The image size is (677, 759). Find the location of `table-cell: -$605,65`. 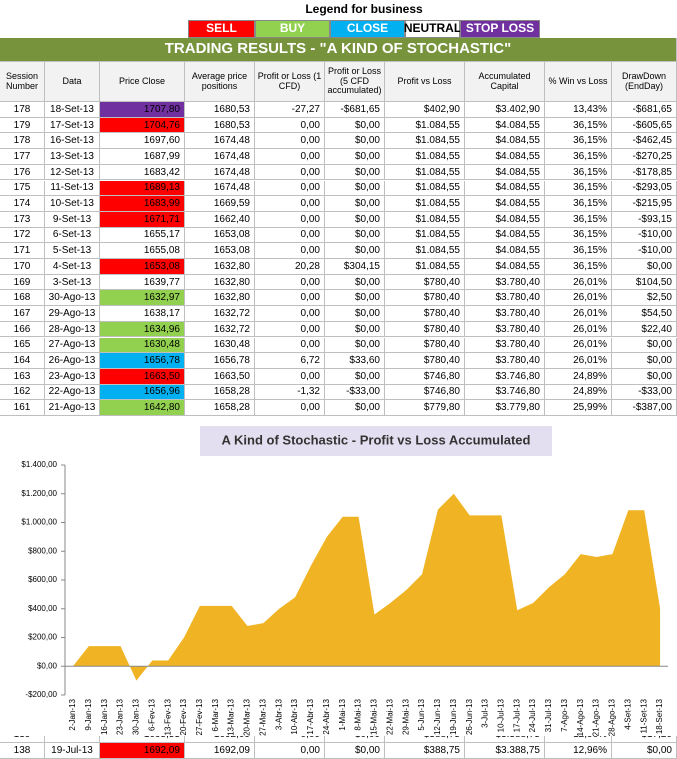

table-cell: -$605,65 is located at coordinates (644, 125).